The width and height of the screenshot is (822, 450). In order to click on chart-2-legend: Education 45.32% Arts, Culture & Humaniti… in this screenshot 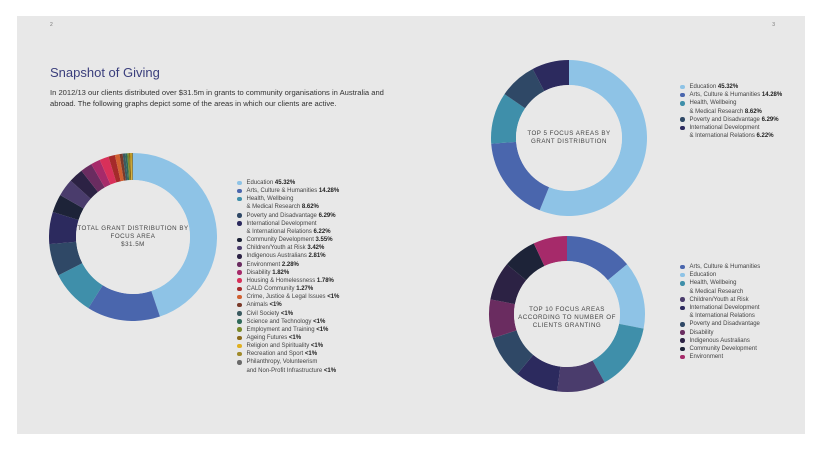, I will do `click(742, 111)`.